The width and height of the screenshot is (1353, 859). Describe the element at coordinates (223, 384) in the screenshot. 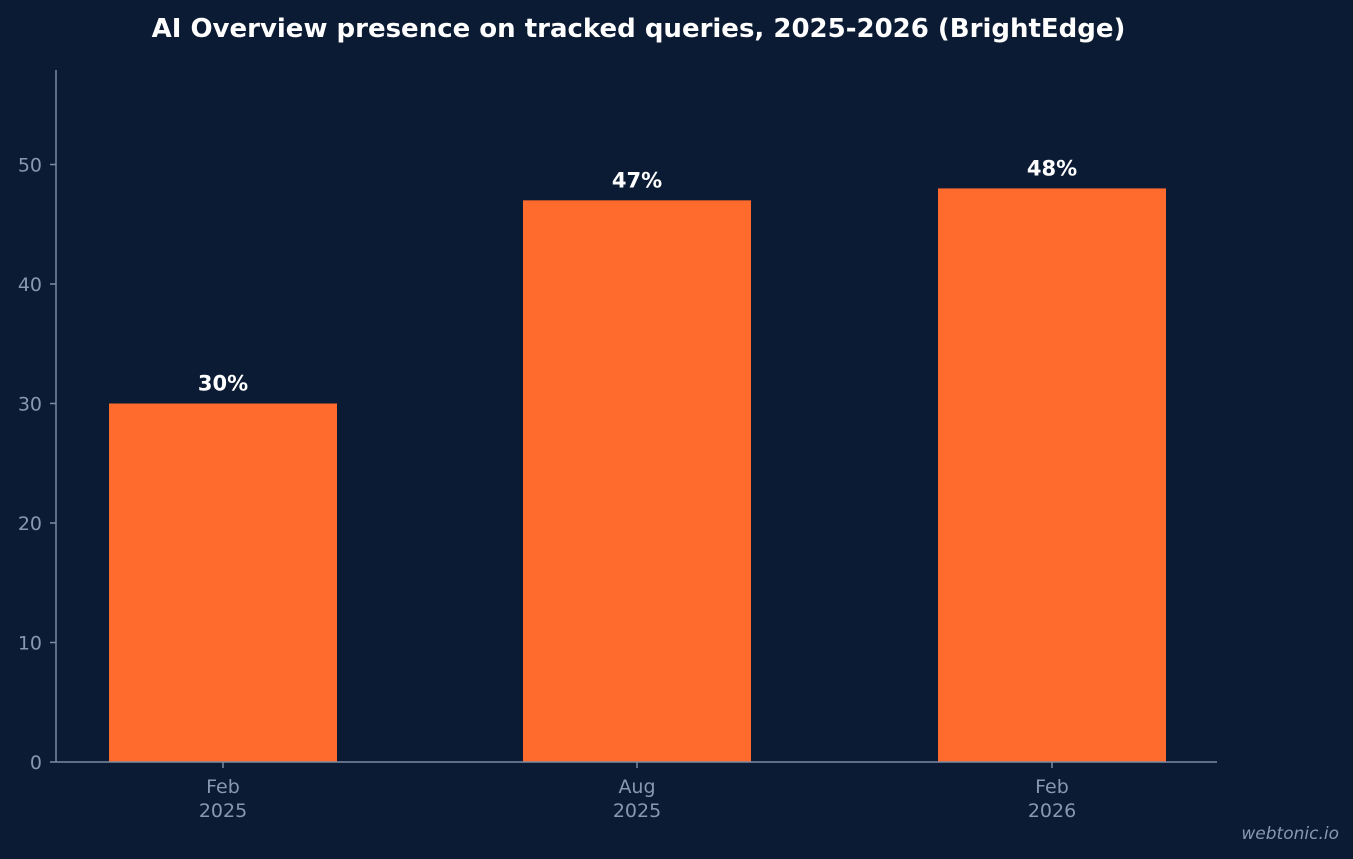

I see `value-label-0: 30%` at that location.